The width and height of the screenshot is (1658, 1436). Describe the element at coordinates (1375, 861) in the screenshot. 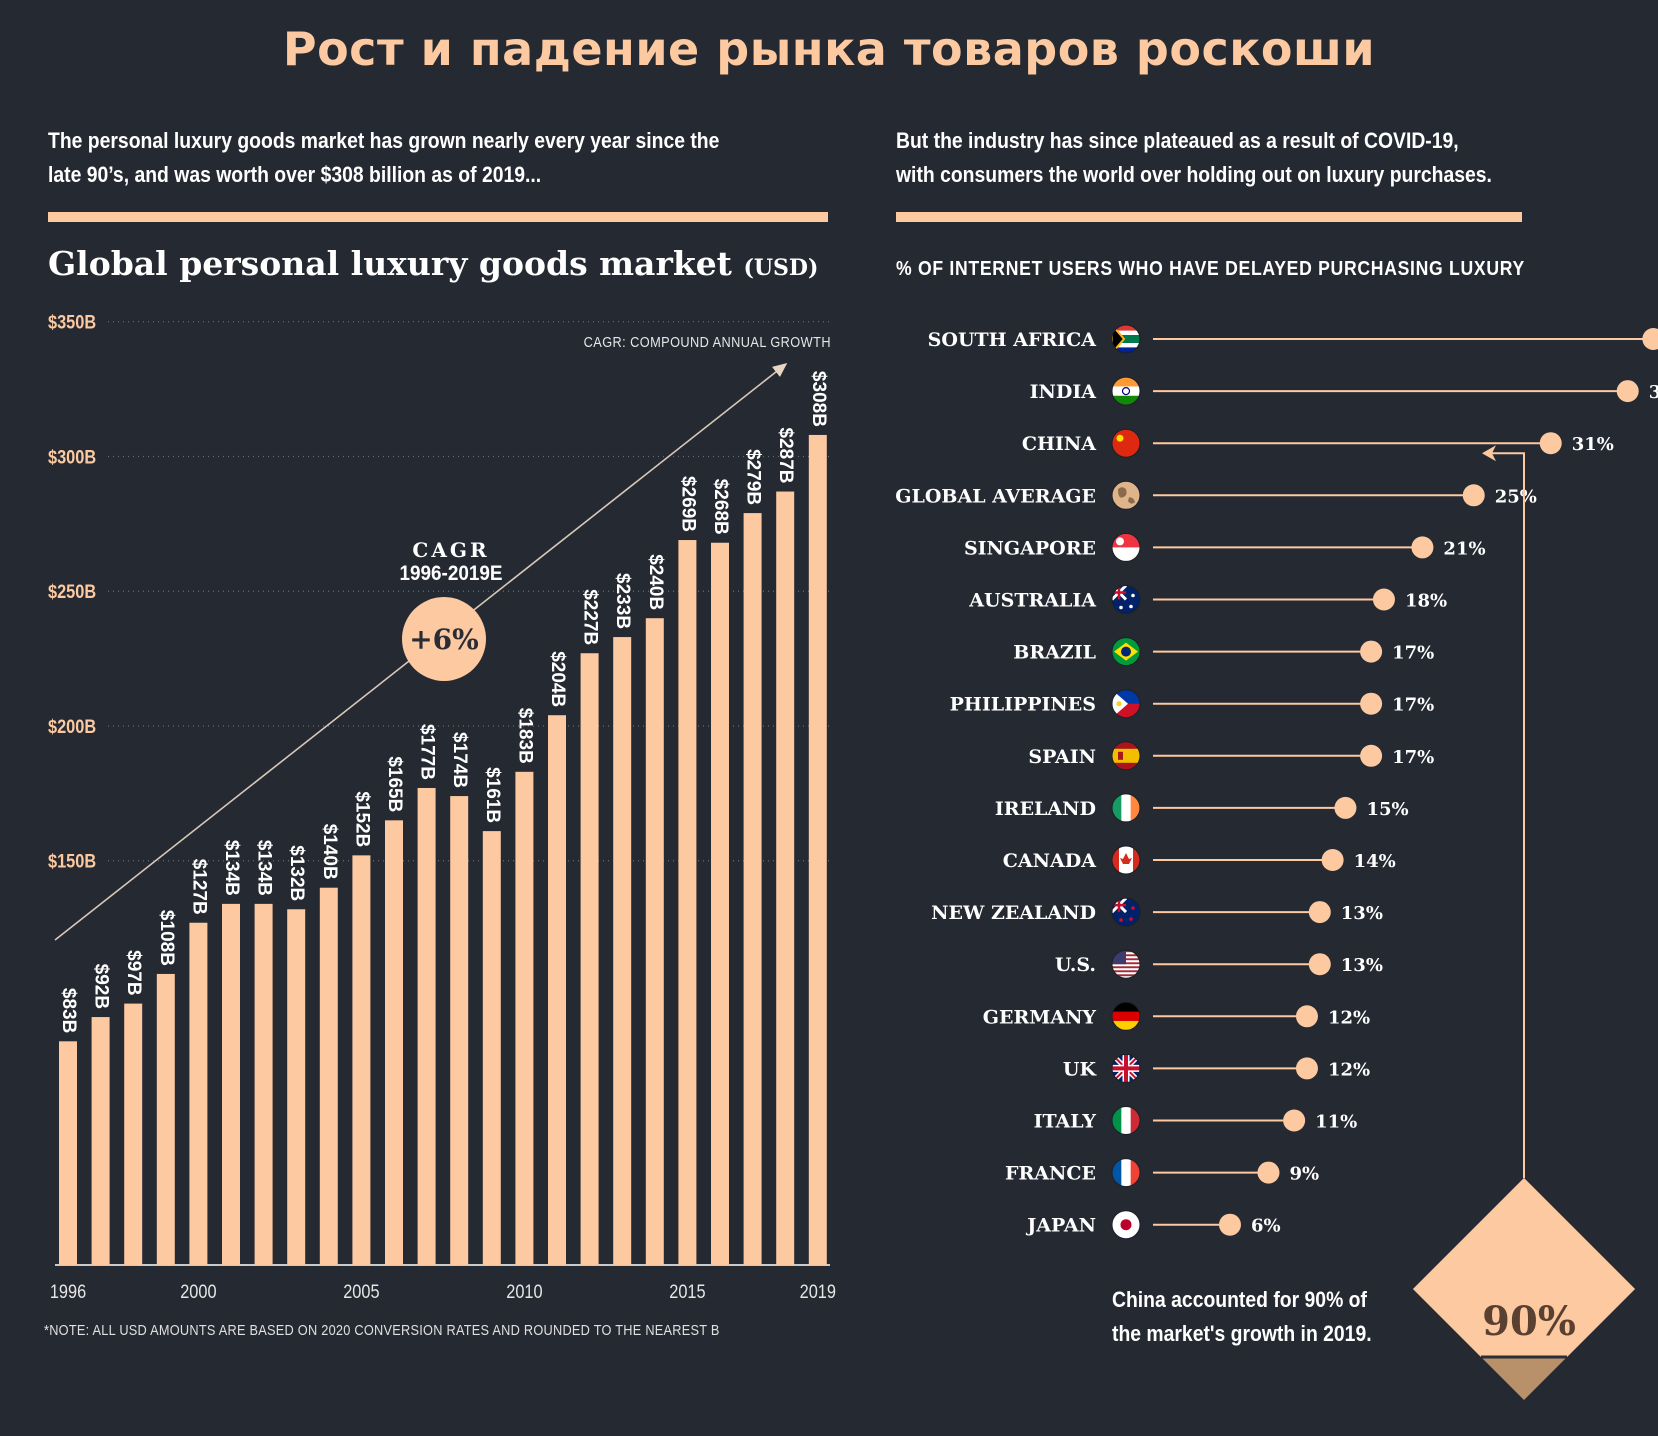

I see `lollipop-value-label: 14%` at that location.